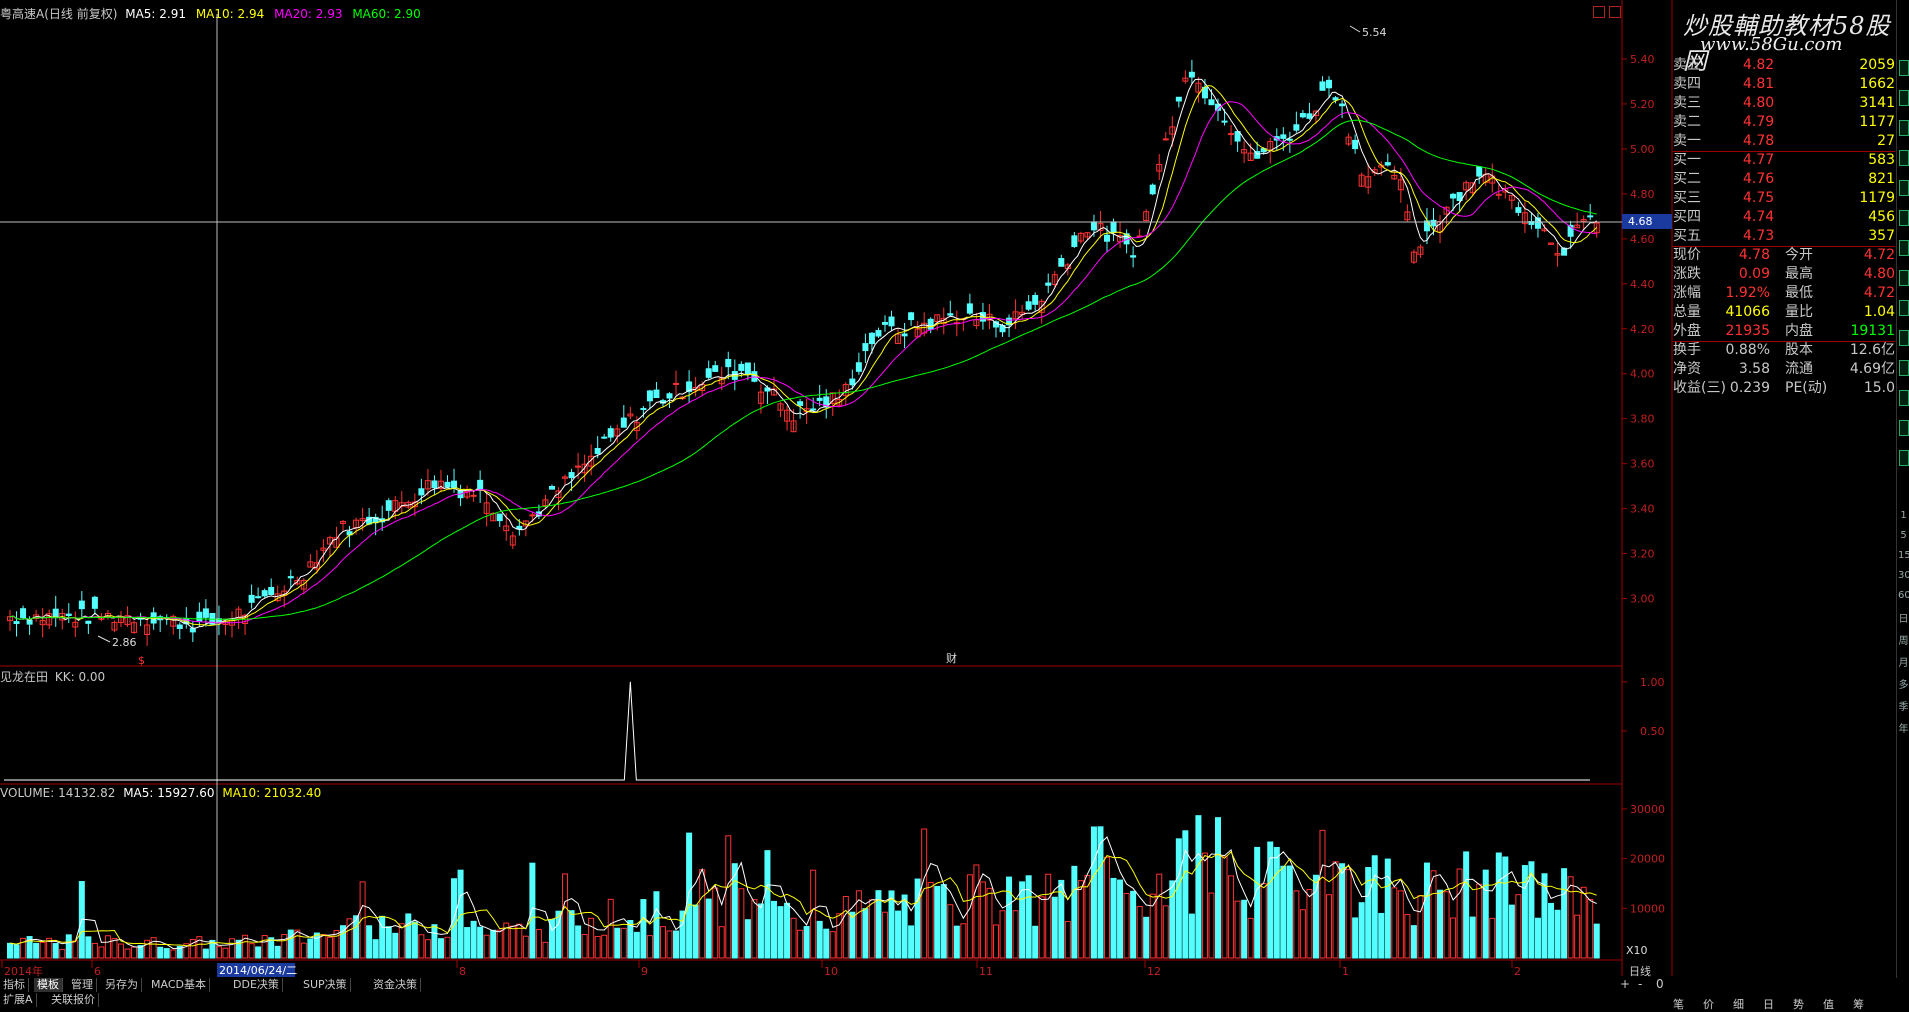 The width and height of the screenshot is (1909, 1012). Describe the element at coordinates (1828, 1004) in the screenshot. I see `info-tab: 值` at that location.